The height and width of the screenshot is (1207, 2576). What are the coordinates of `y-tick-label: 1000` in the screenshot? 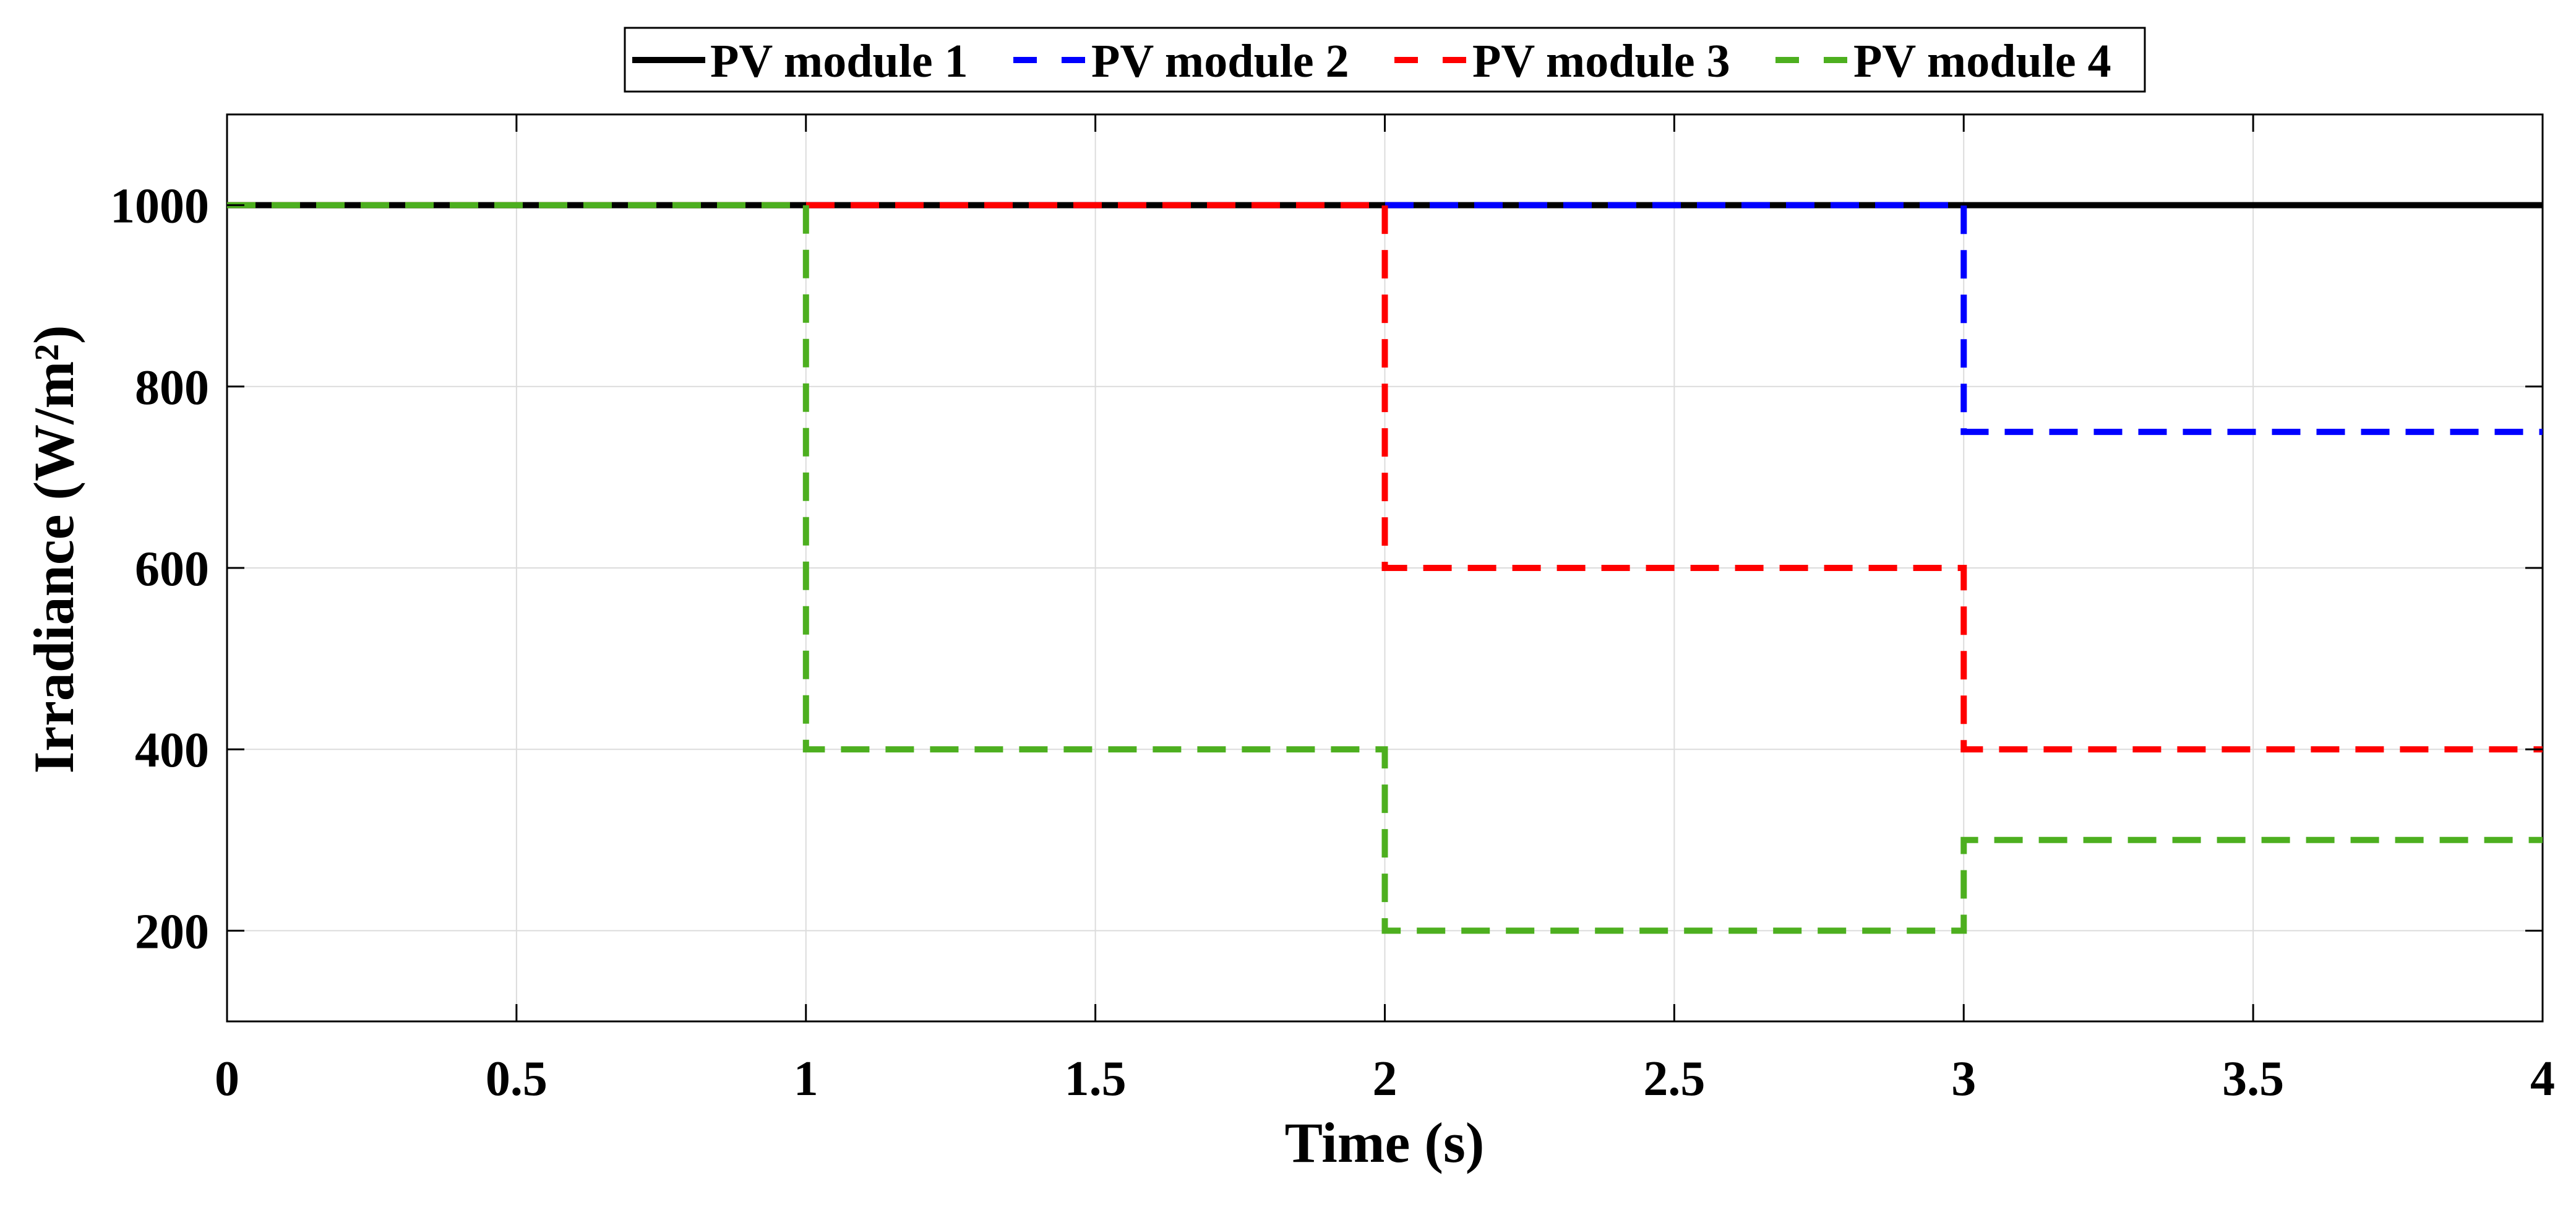 It's located at (159, 206).